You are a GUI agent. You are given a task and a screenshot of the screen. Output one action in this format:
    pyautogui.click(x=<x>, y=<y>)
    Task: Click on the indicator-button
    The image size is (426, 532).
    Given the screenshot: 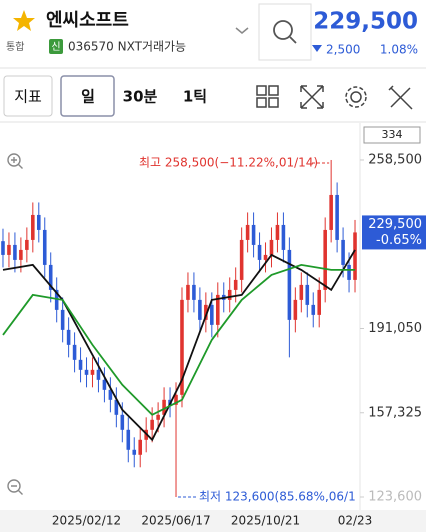 What is the action you would take?
    pyautogui.click(x=28, y=96)
    